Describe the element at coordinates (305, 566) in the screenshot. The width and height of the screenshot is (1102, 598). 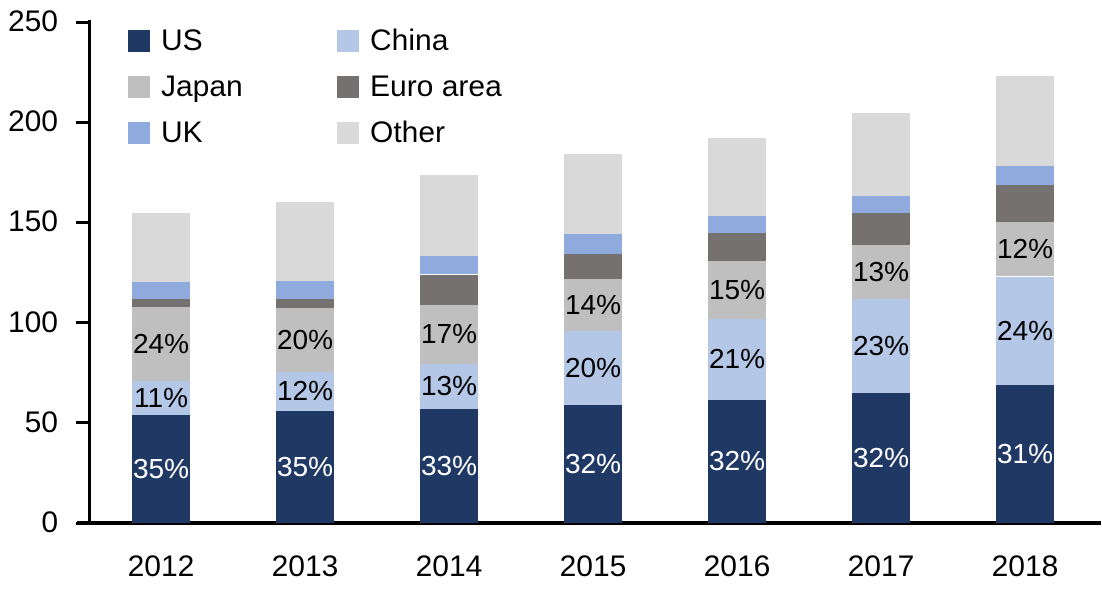
I see `x-tick-label-2013: 2013` at that location.